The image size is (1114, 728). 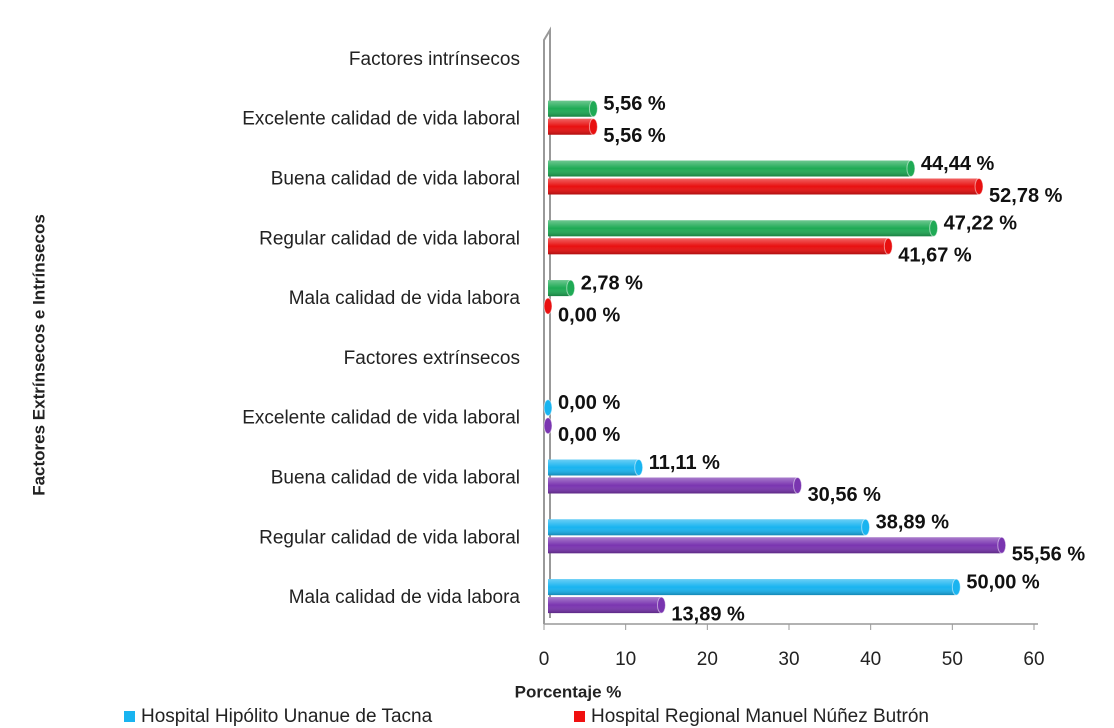 What do you see at coordinates (958, 164) in the screenshot?
I see `value-label: 44,44 %` at bounding box center [958, 164].